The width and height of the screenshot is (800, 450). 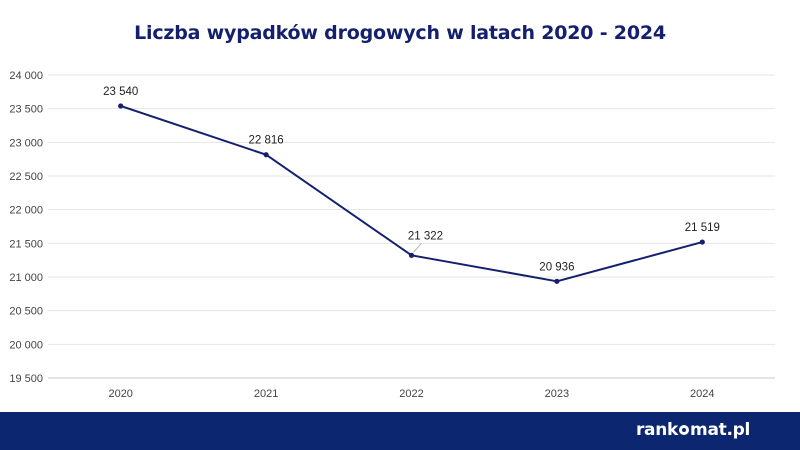 What do you see at coordinates (400, 431) in the screenshot?
I see `footer-bar: rank mat.pl` at bounding box center [400, 431].